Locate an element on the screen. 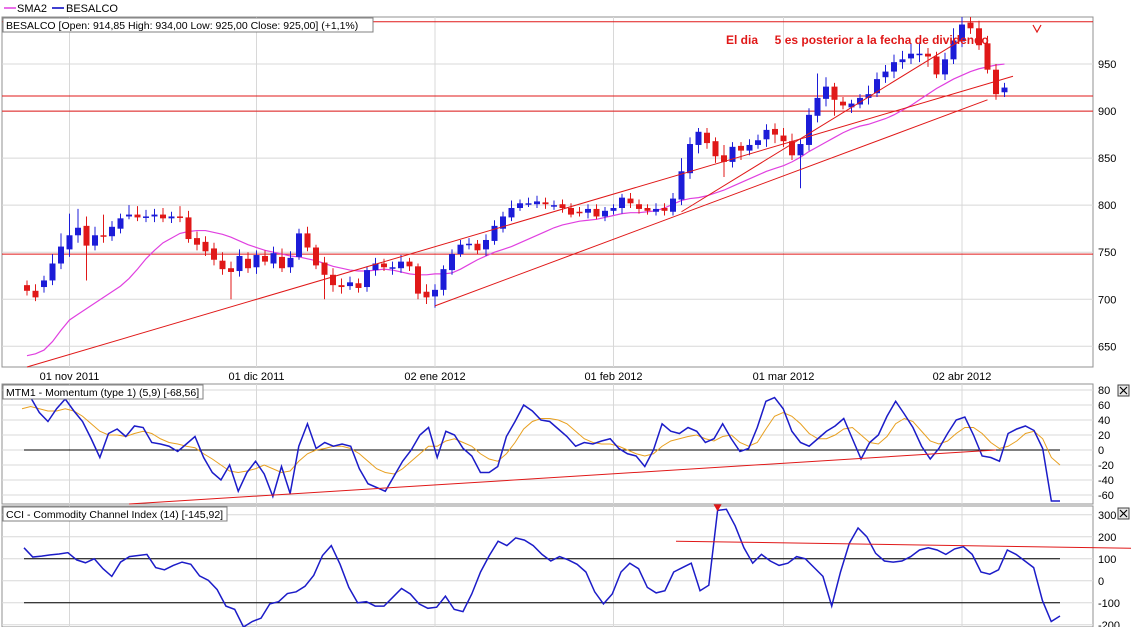  momentum-y-tick-label: 20 is located at coordinates (1104, 436).